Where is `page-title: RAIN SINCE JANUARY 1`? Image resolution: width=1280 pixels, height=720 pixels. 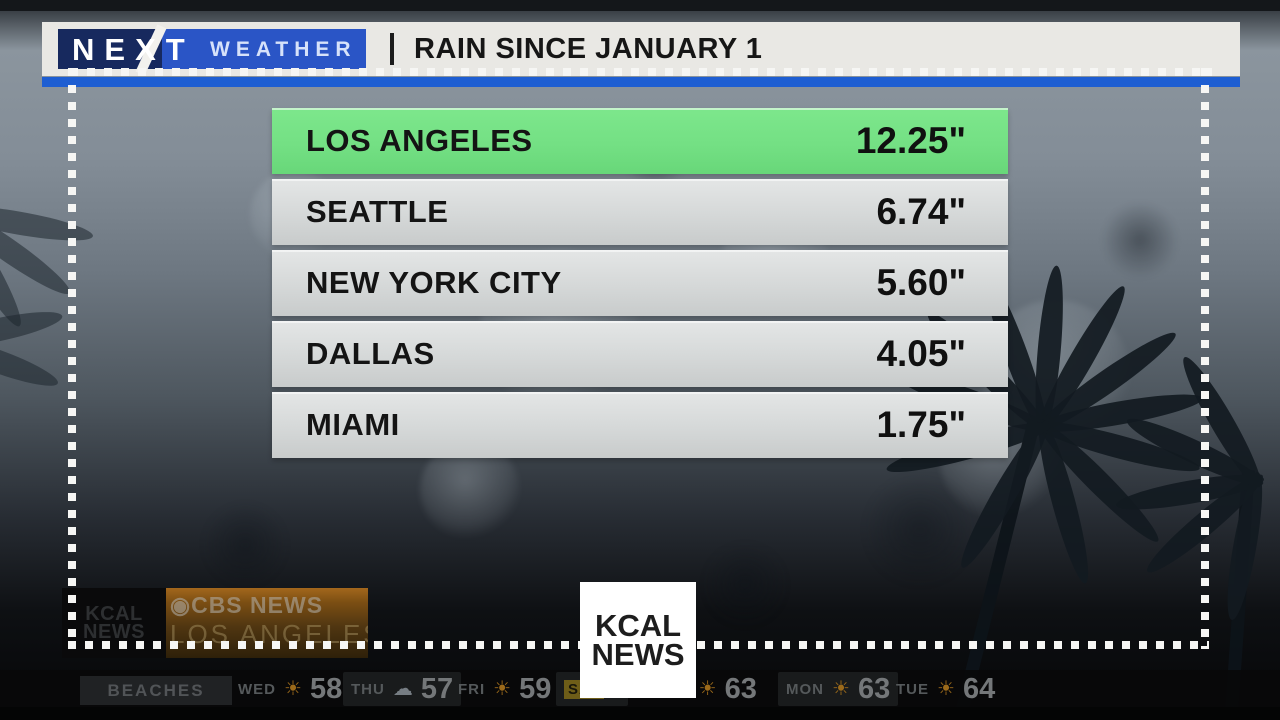
page-title: RAIN SINCE JANUARY 1 is located at coordinates (588, 48).